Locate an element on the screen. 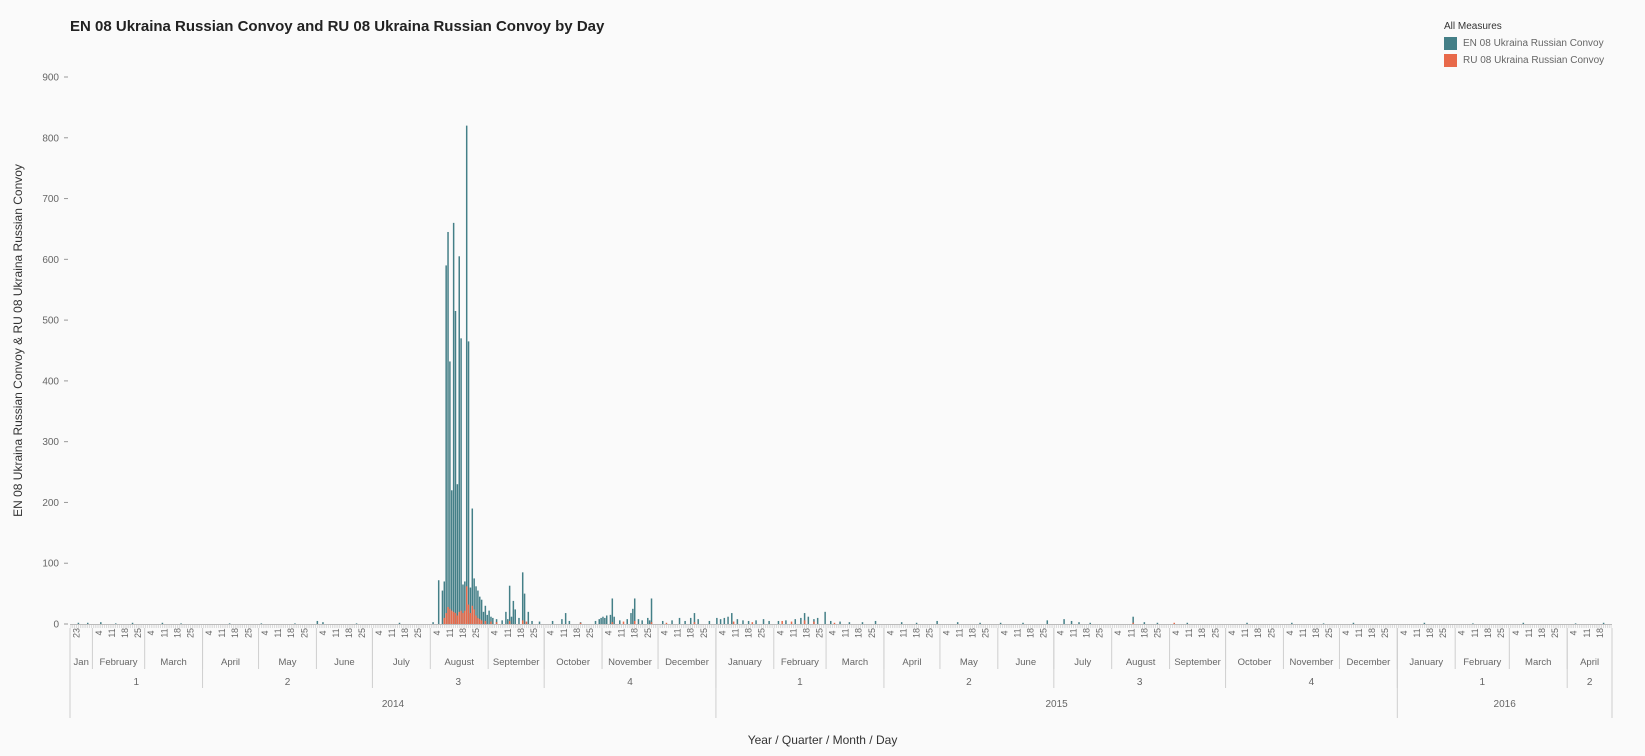 The height and width of the screenshot is (756, 1645). month-label: November is located at coordinates (630, 662).